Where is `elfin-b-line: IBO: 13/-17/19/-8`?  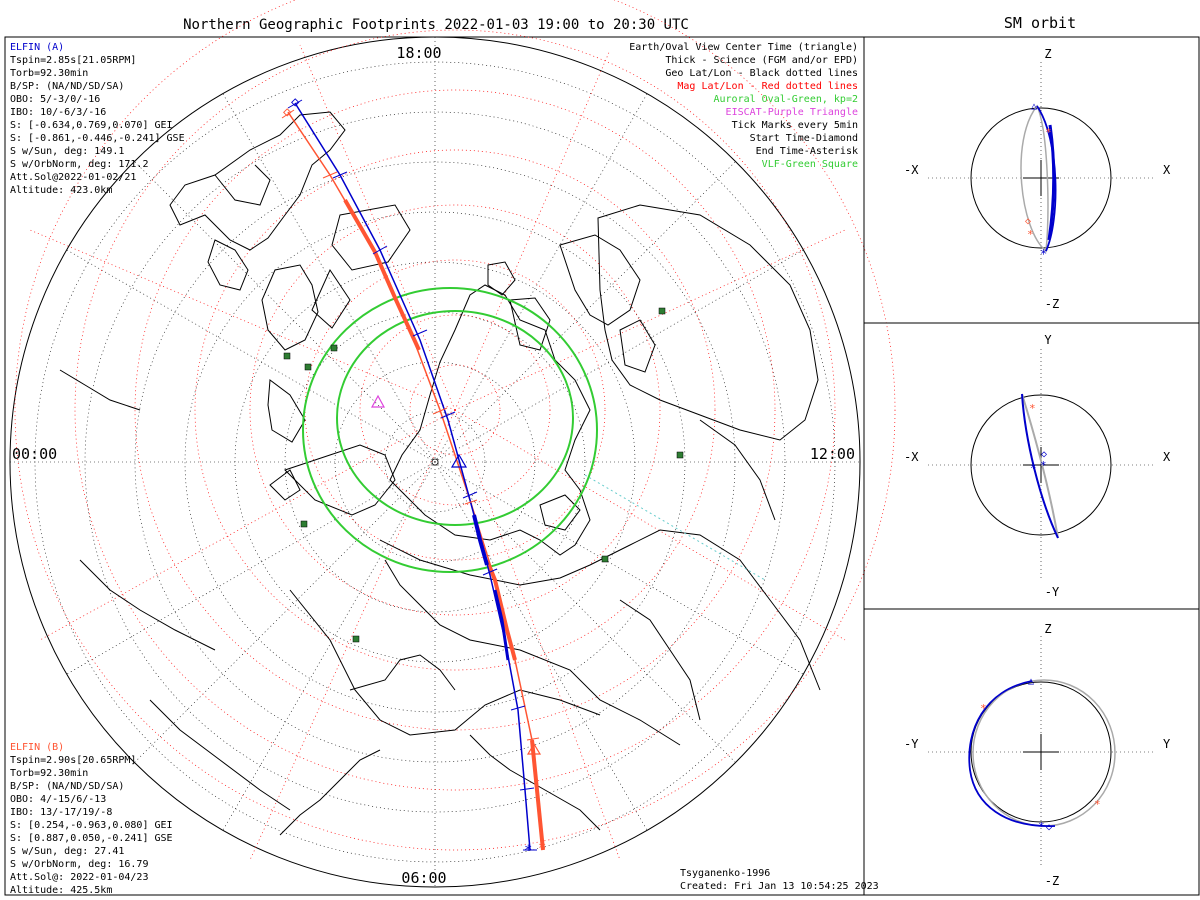
elfin-b-line: IBO: 13/-17/19/-8 is located at coordinates (61, 812).